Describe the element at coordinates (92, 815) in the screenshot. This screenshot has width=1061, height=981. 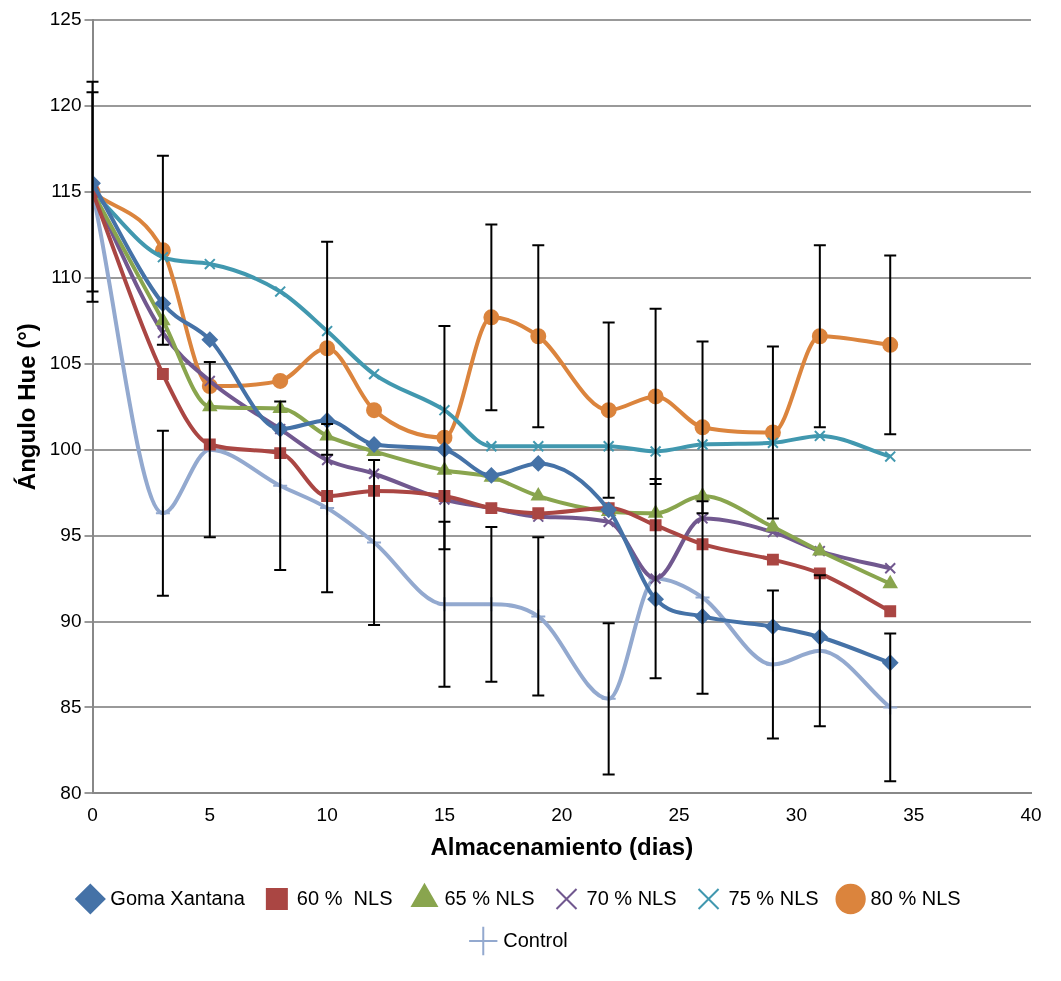
I see `x-tick-label: 0` at that location.